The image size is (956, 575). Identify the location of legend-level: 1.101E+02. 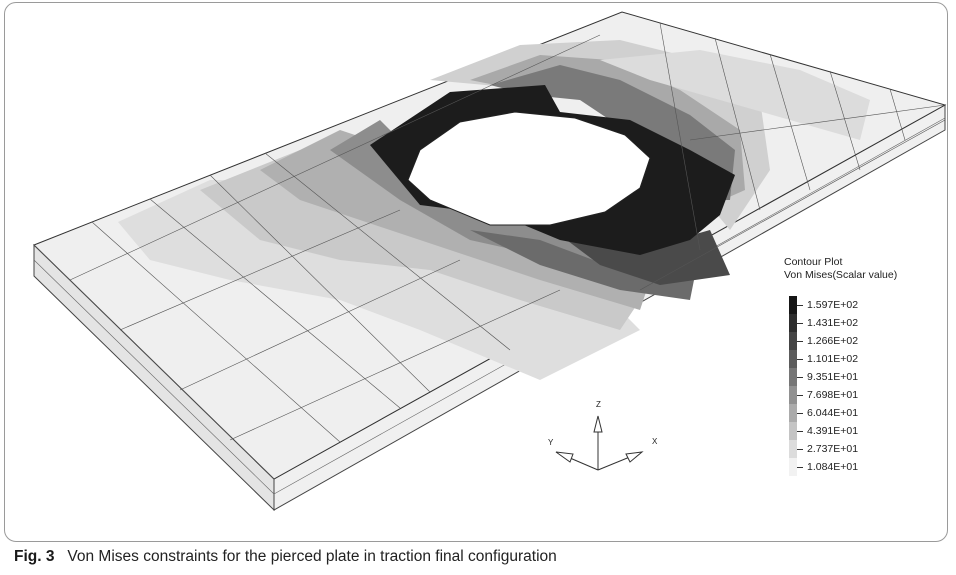
(821, 359).